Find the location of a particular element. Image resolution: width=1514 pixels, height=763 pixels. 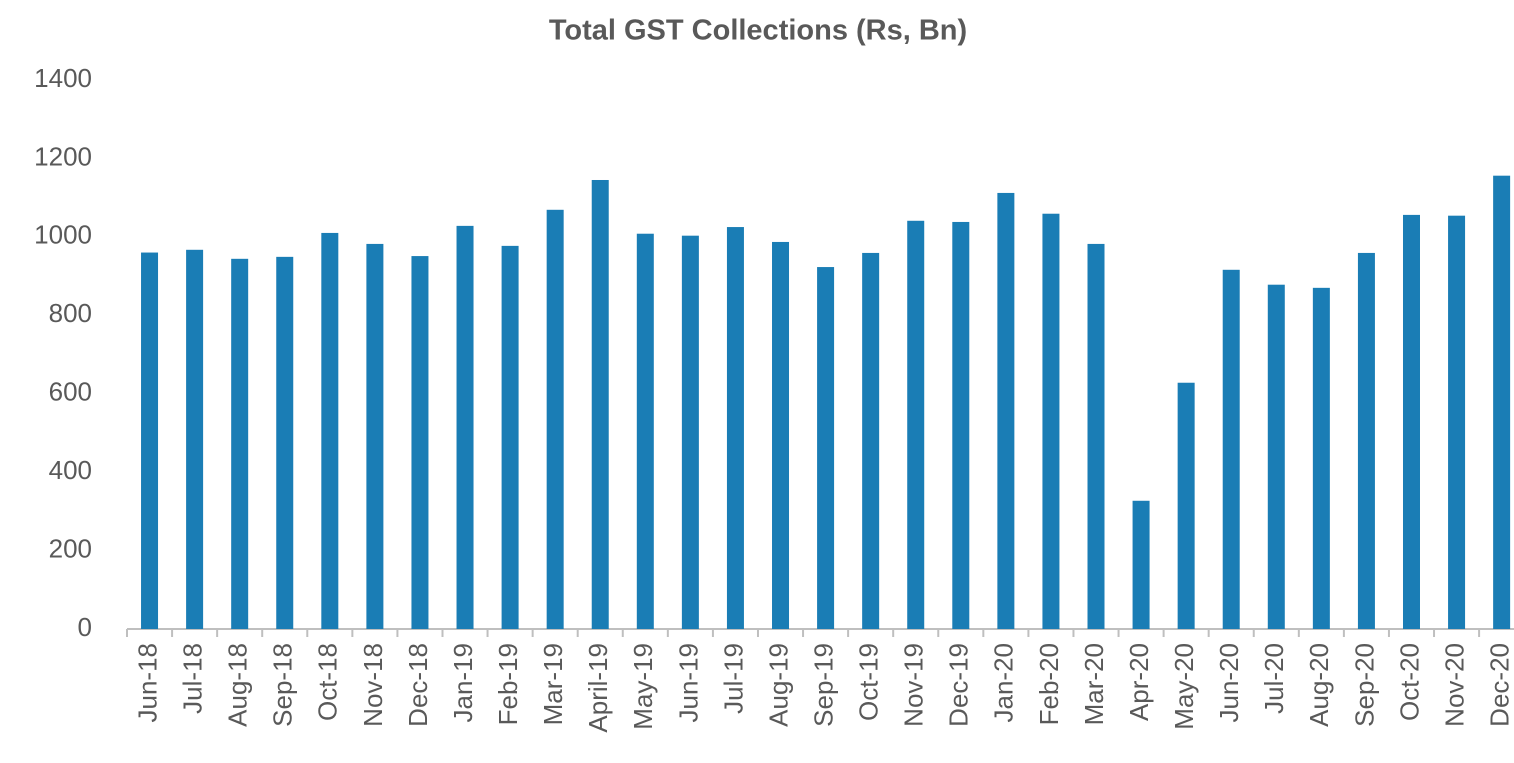

x-tick-label: Nov-19 is located at coordinates (914, 685).